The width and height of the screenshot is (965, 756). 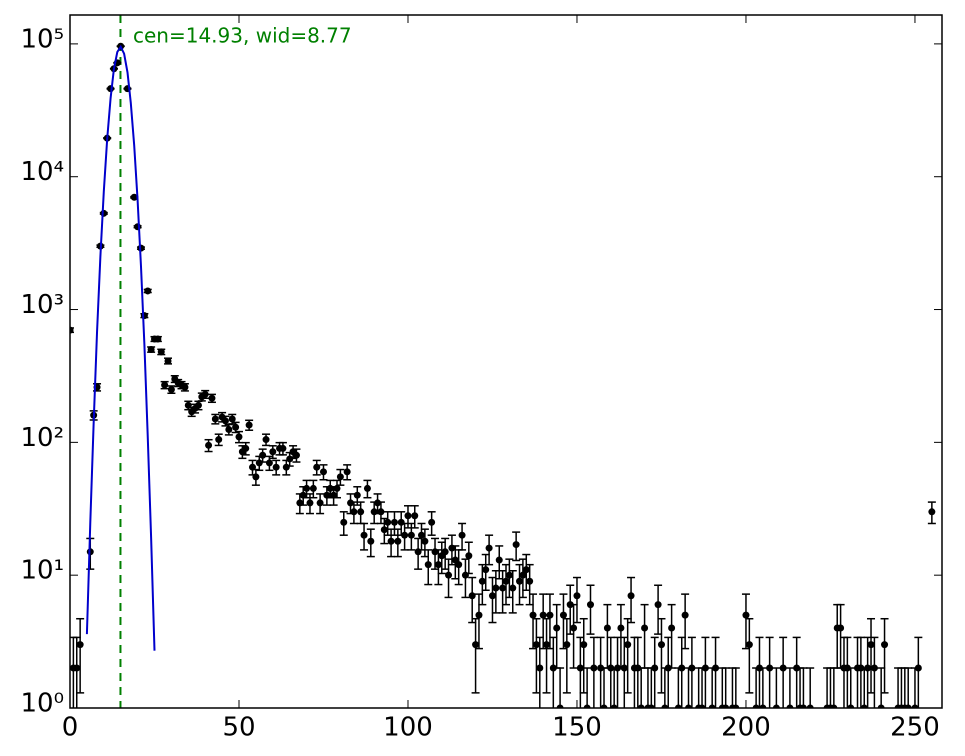 What do you see at coordinates (120, 347) in the screenshot?
I see `fit-curve` at bounding box center [120, 347].